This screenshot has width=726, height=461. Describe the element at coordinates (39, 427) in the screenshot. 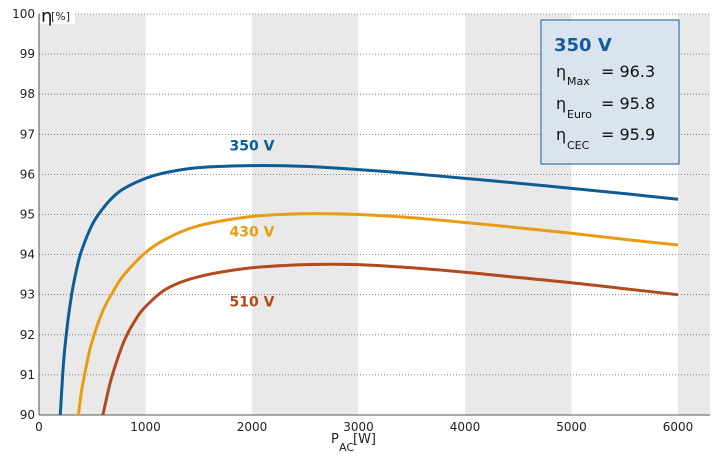

I see `x-tick-label: 0` at that location.